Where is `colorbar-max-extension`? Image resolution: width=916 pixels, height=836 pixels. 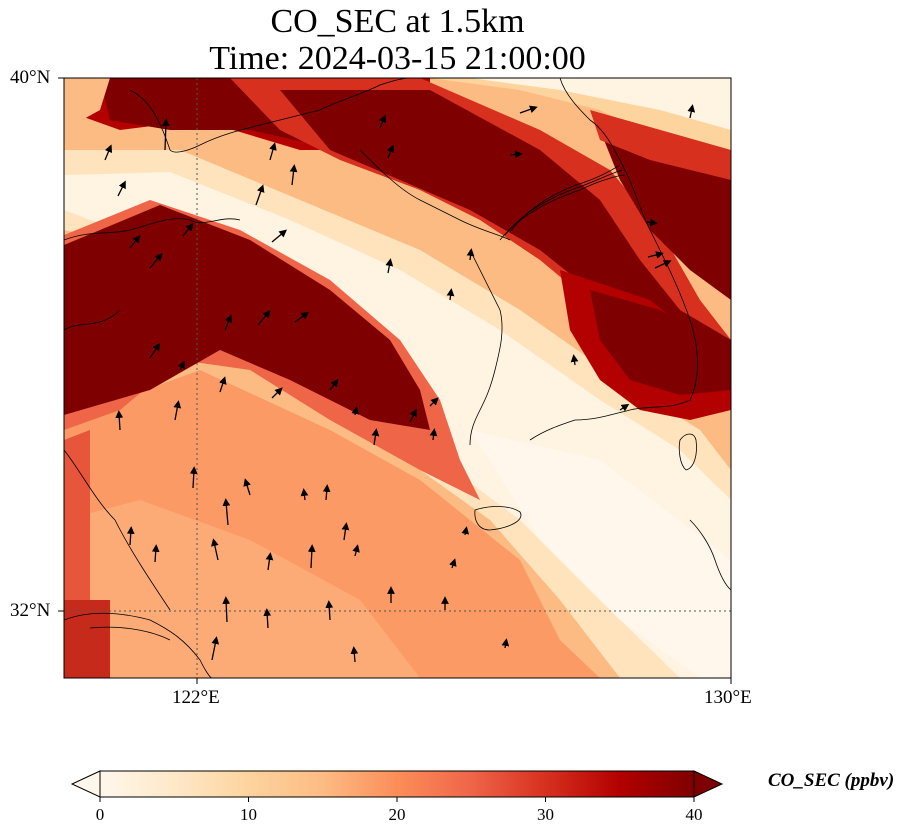 colorbar-max-extension is located at coordinates (708, 784).